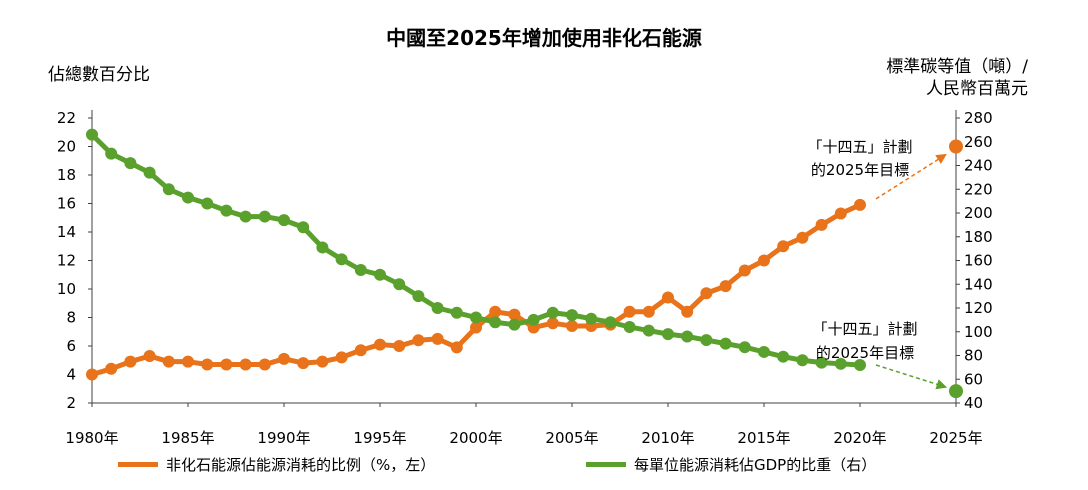 The height and width of the screenshot is (490, 1088). Describe the element at coordinates (973, 379) in the screenshot. I see `right-tick-label: 60` at that location.